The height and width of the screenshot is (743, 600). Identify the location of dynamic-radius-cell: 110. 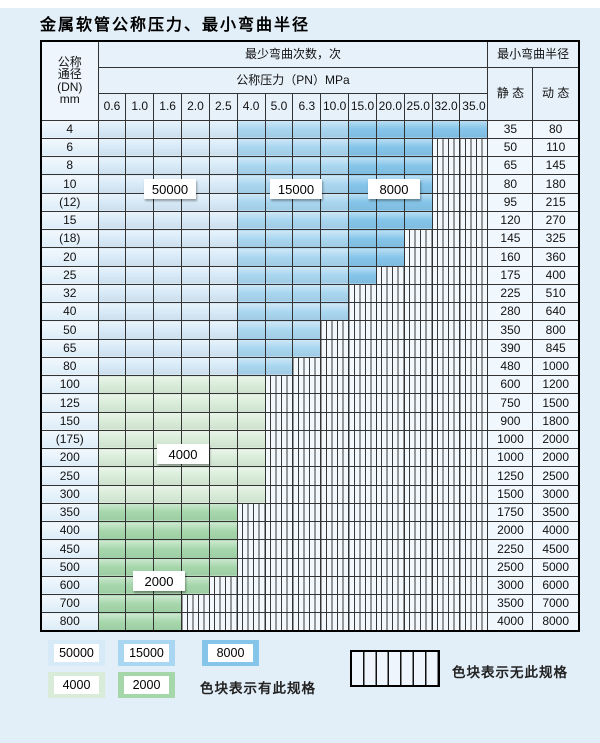
(556, 147).